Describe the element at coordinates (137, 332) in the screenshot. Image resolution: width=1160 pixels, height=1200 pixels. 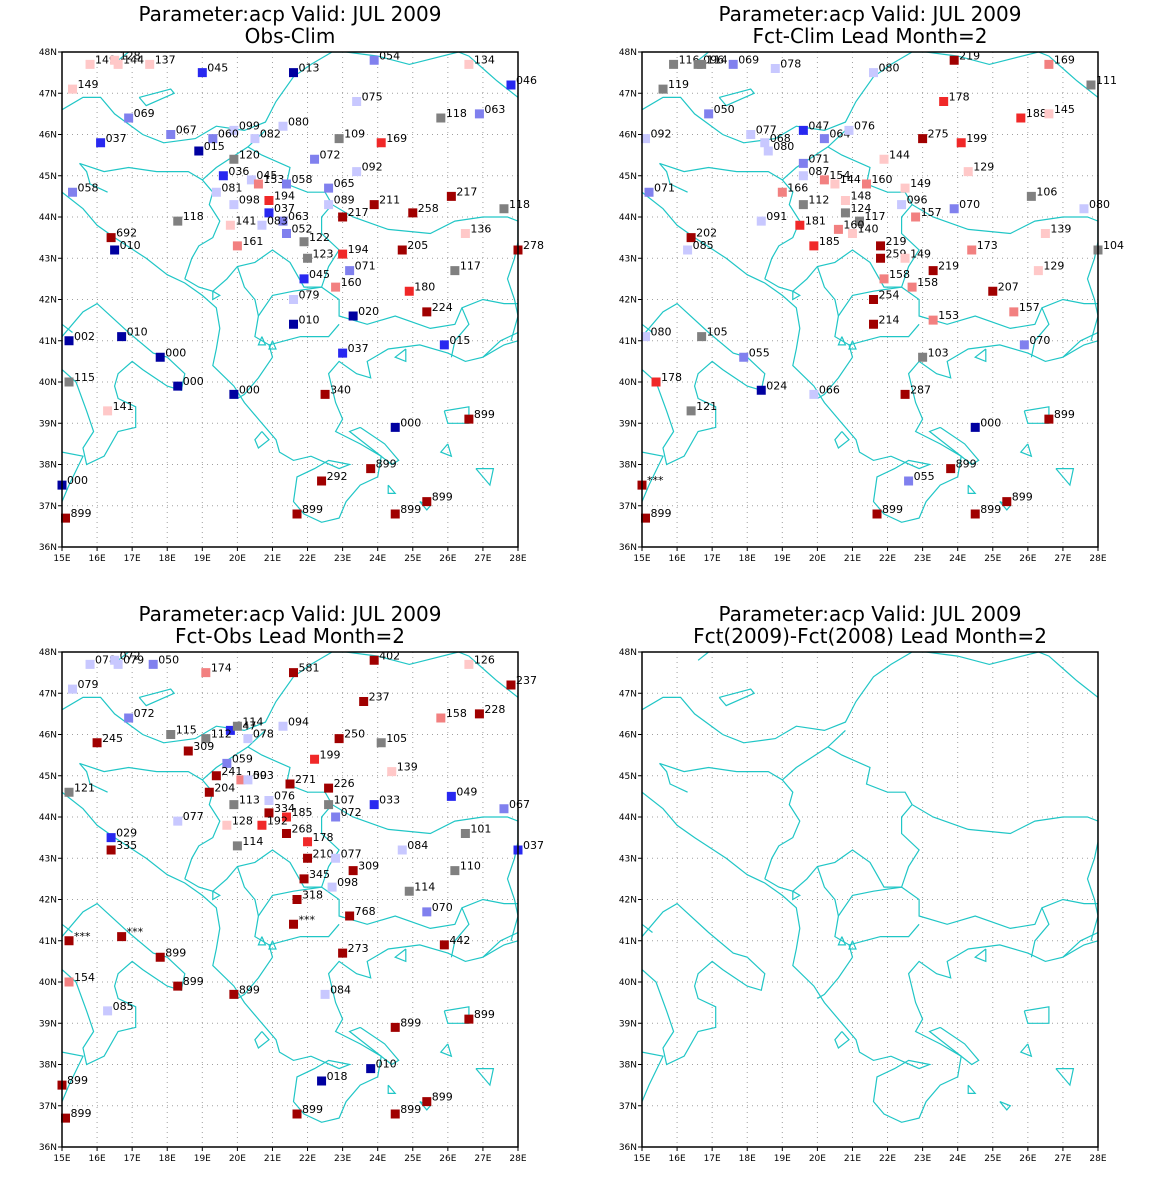
I see `station-value-label: 010` at that location.